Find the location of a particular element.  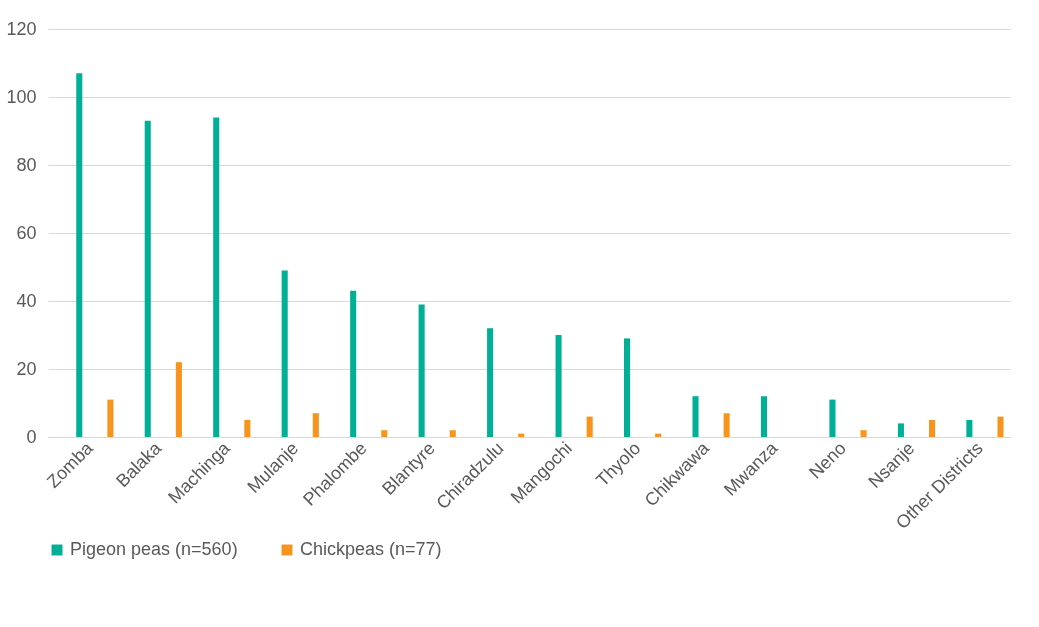

y-tick-label: 60 is located at coordinates (26, 232).